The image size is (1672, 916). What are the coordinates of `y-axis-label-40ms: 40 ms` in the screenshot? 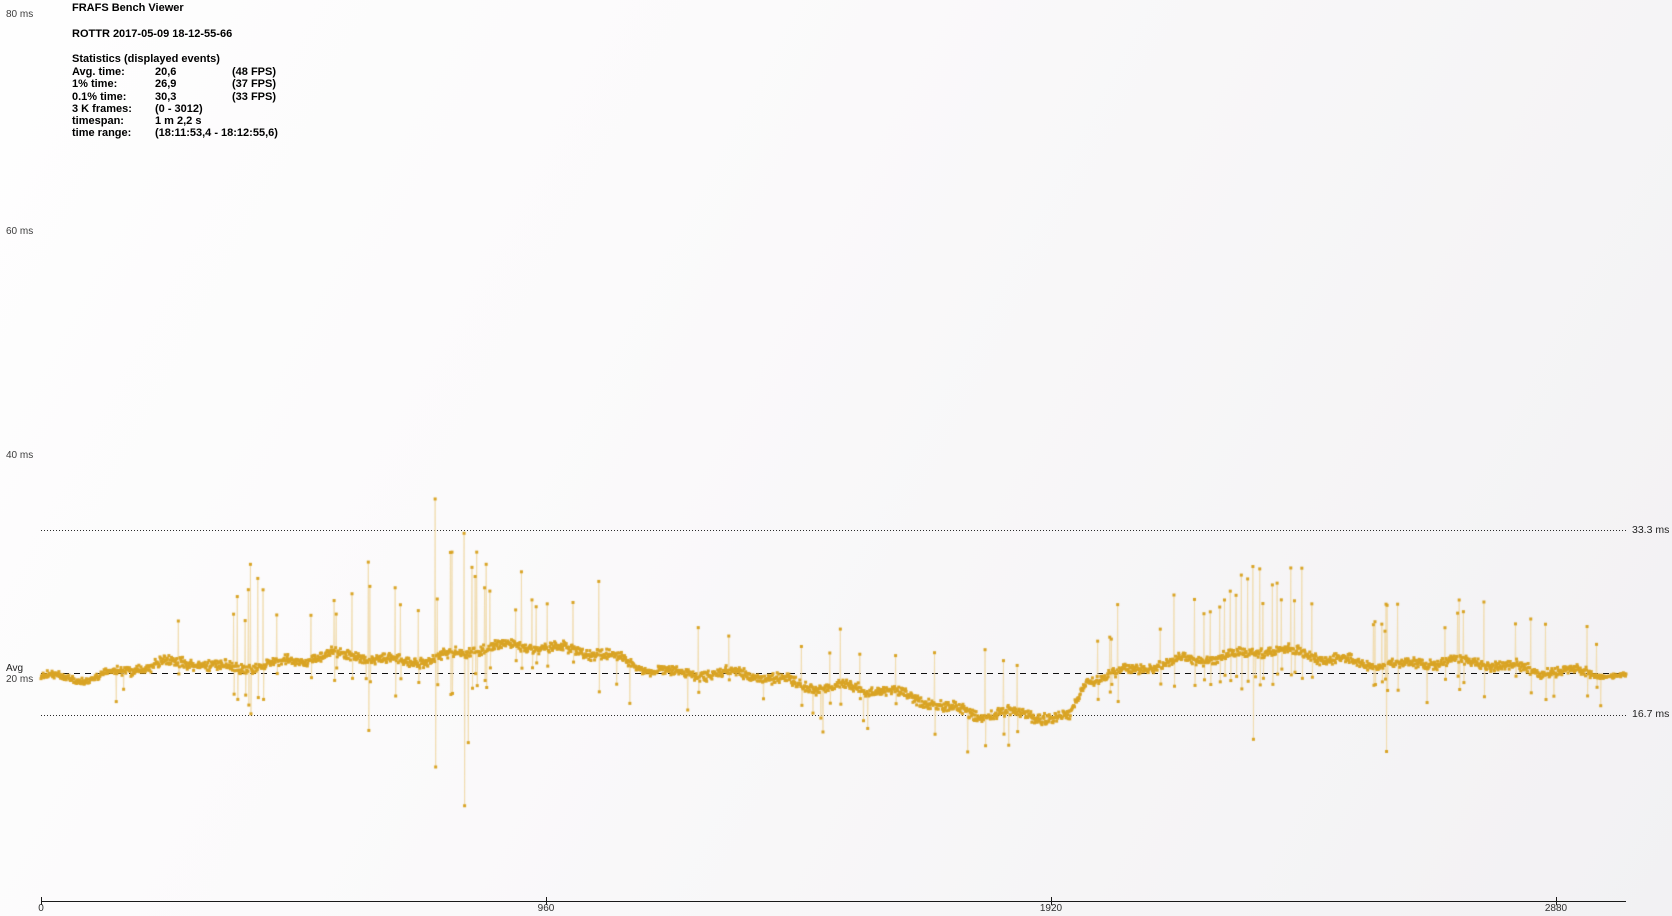 It's located at (20, 455).